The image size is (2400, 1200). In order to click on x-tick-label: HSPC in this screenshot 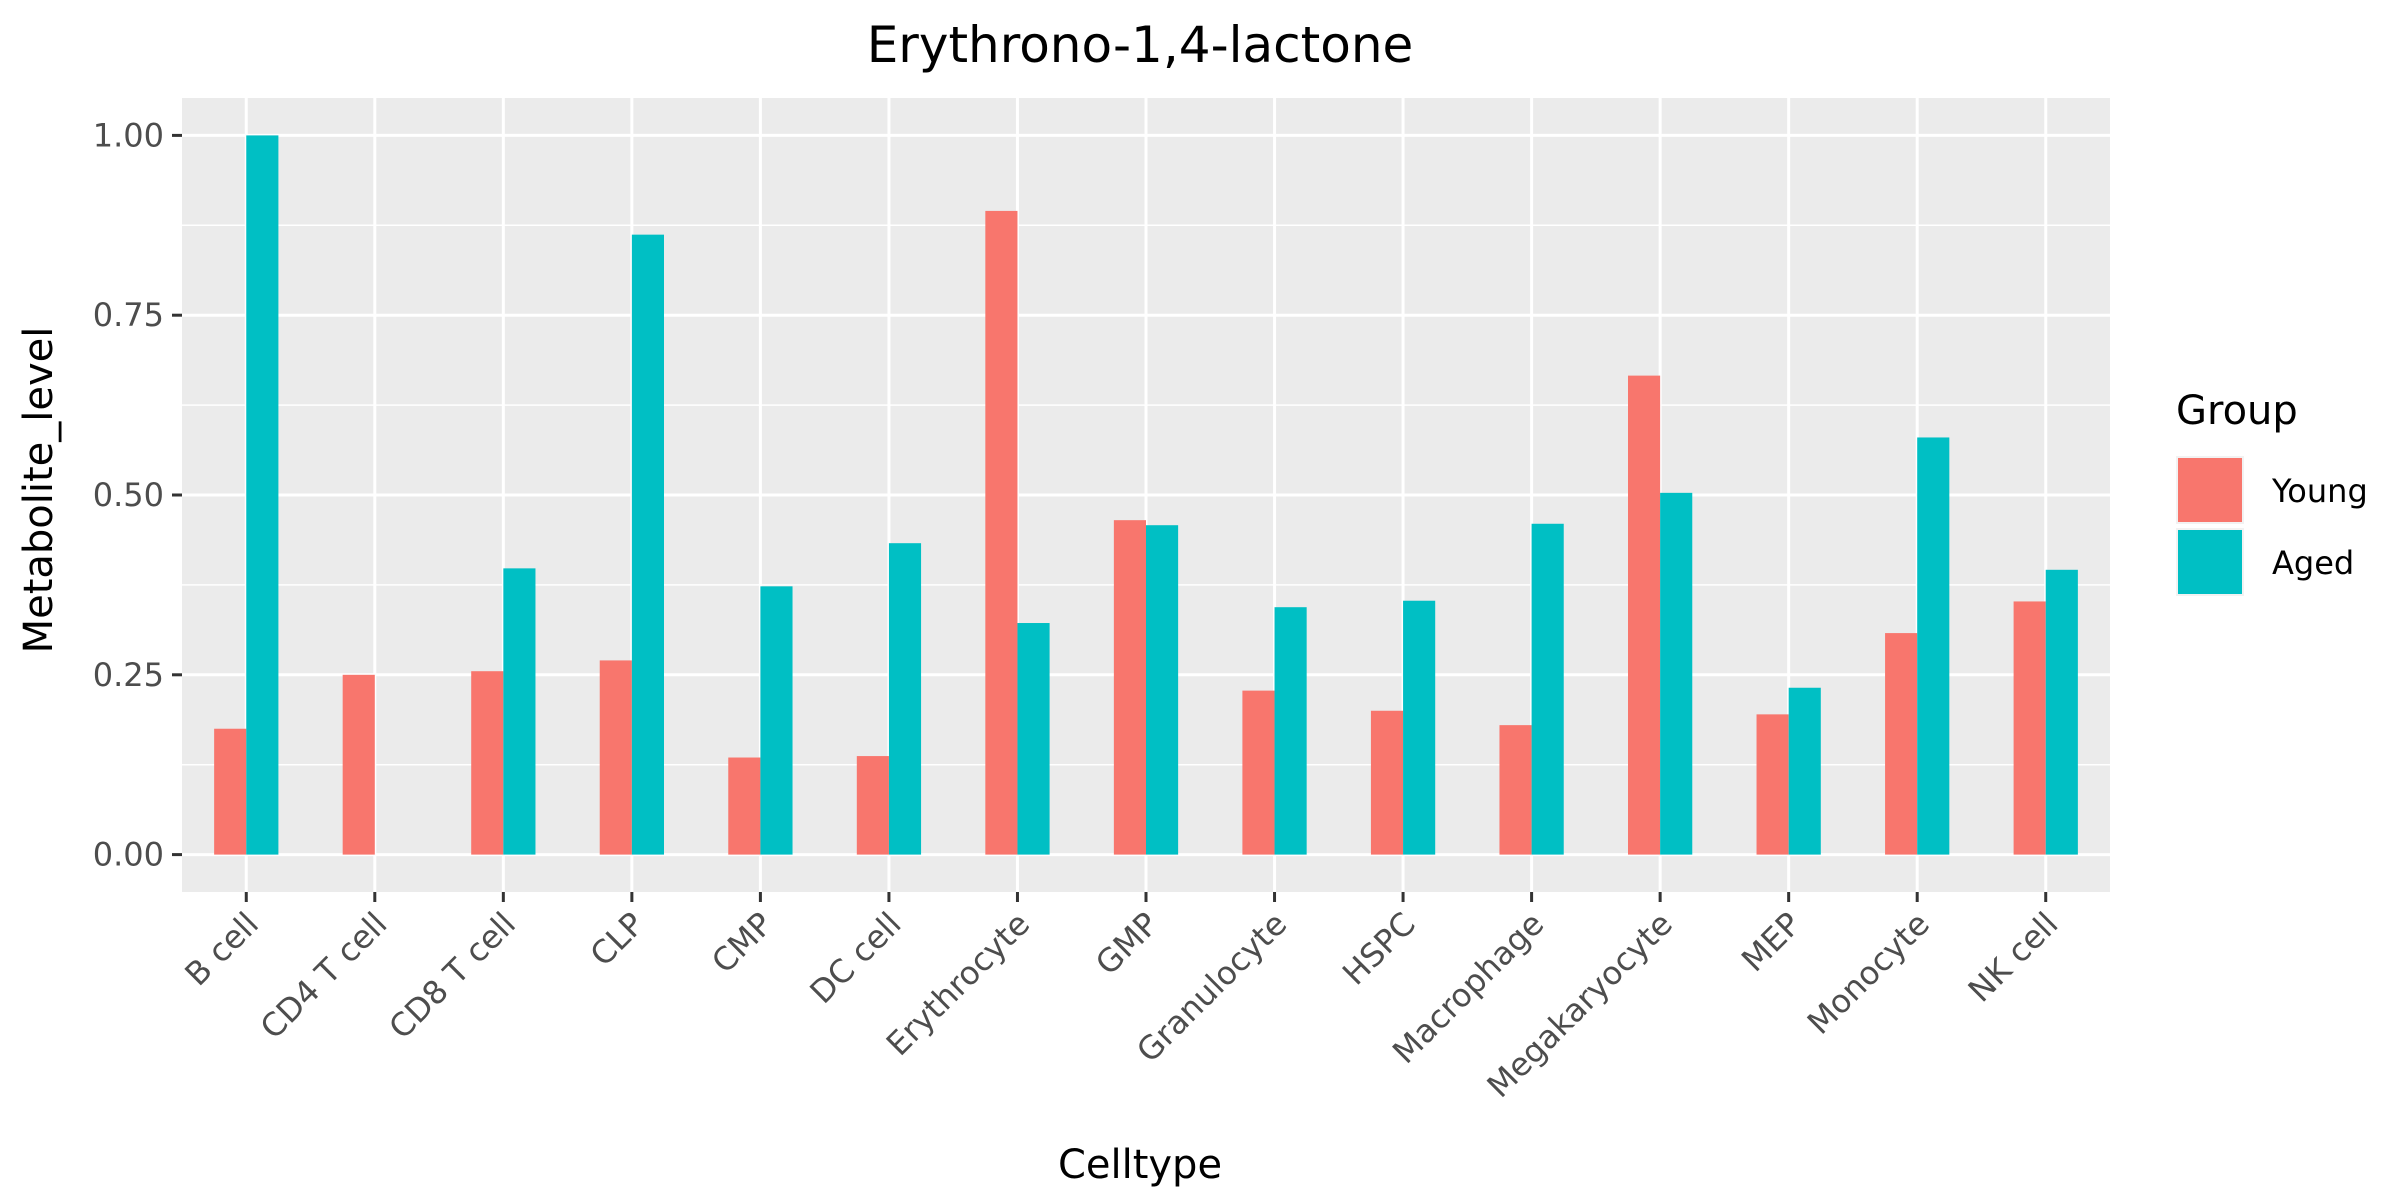, I will do `click(1379, 949)`.